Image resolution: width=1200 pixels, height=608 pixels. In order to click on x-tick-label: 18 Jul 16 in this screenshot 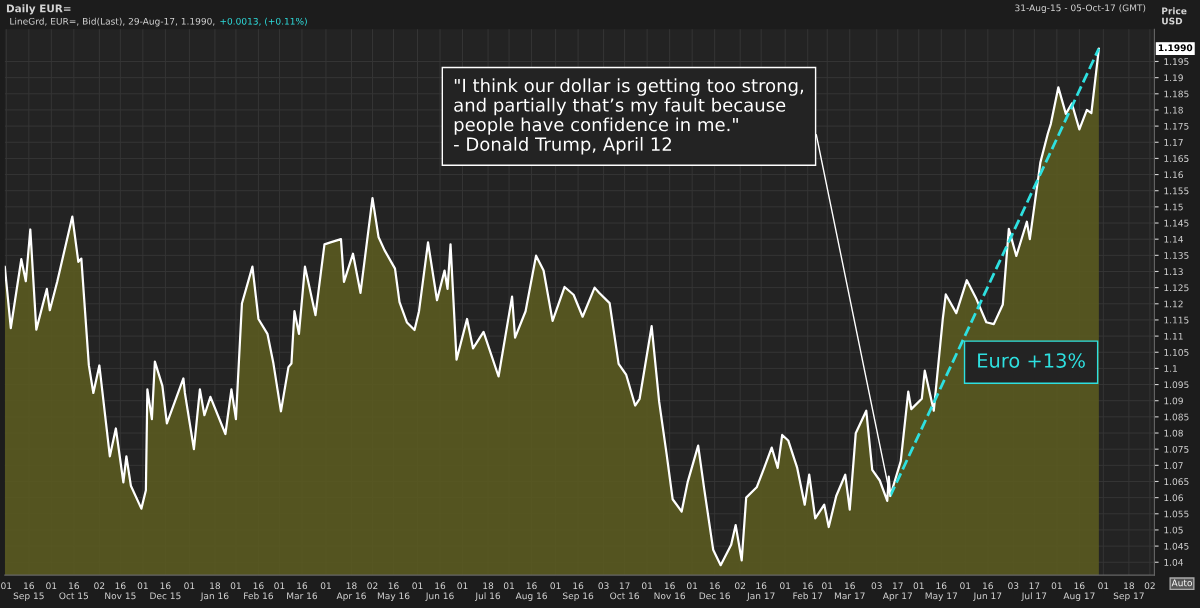, I will do `click(487, 591)`.